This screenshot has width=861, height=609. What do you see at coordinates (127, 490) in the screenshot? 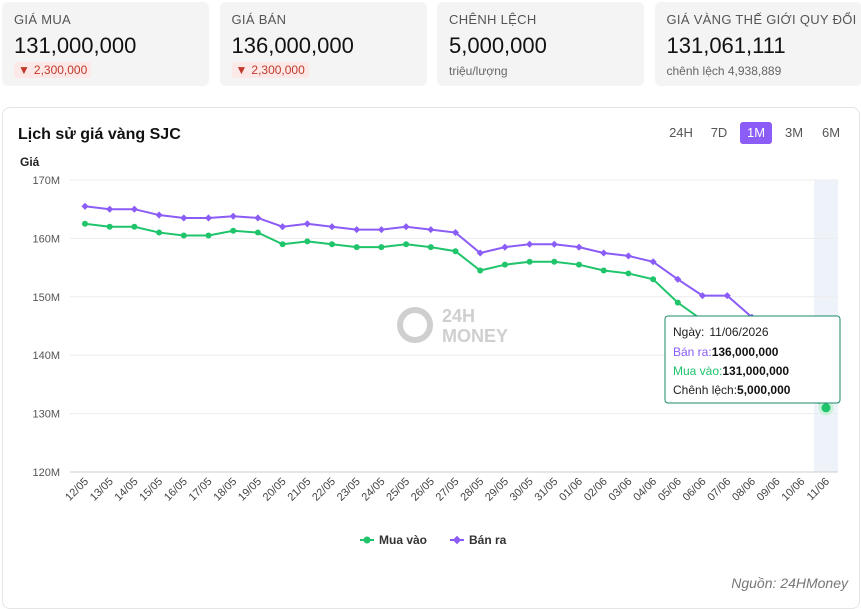
I see `x-tick-label: 14/05` at bounding box center [127, 490].